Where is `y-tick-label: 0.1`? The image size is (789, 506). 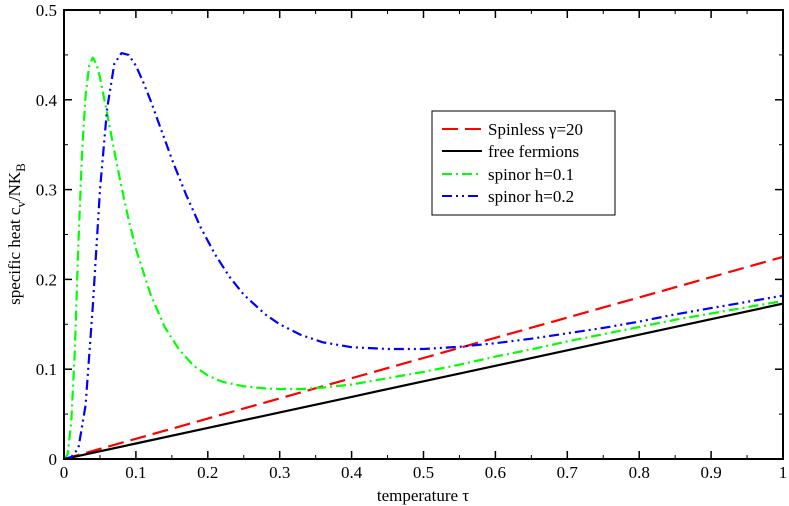
y-tick-label: 0.1 is located at coordinates (46, 369).